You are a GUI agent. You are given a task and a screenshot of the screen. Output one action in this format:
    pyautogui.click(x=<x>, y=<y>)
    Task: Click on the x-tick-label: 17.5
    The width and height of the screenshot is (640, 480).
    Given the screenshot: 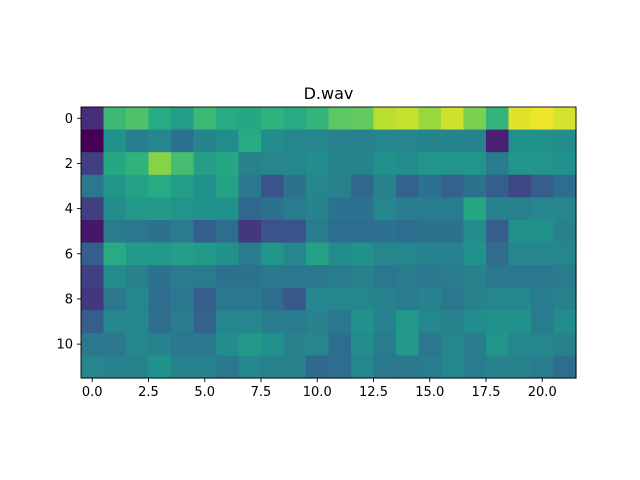 What is the action you would take?
    pyautogui.click(x=486, y=392)
    